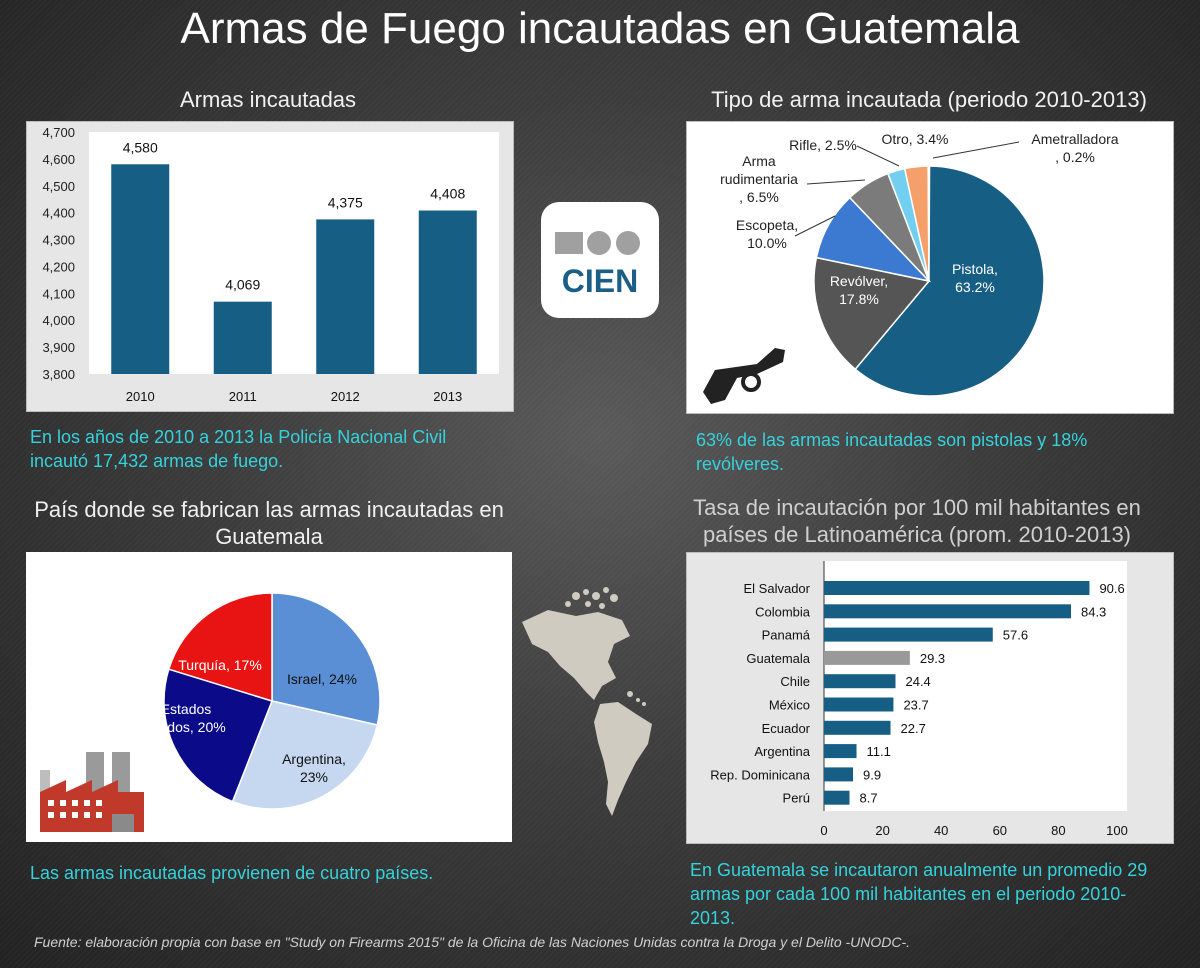 This screenshot has width=1200, height=968. What do you see at coordinates (915, 139) in the screenshot?
I see `slice-label-otro: Otro, 3.4%` at bounding box center [915, 139].